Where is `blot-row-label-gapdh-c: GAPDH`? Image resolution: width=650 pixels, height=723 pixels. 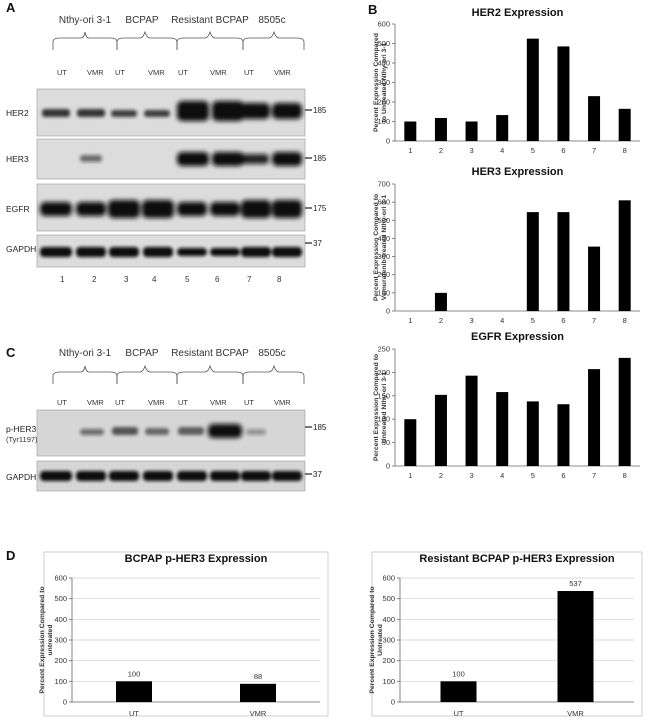 blot-row-label-gapdh-c: GAPDH is located at coordinates (21, 477).